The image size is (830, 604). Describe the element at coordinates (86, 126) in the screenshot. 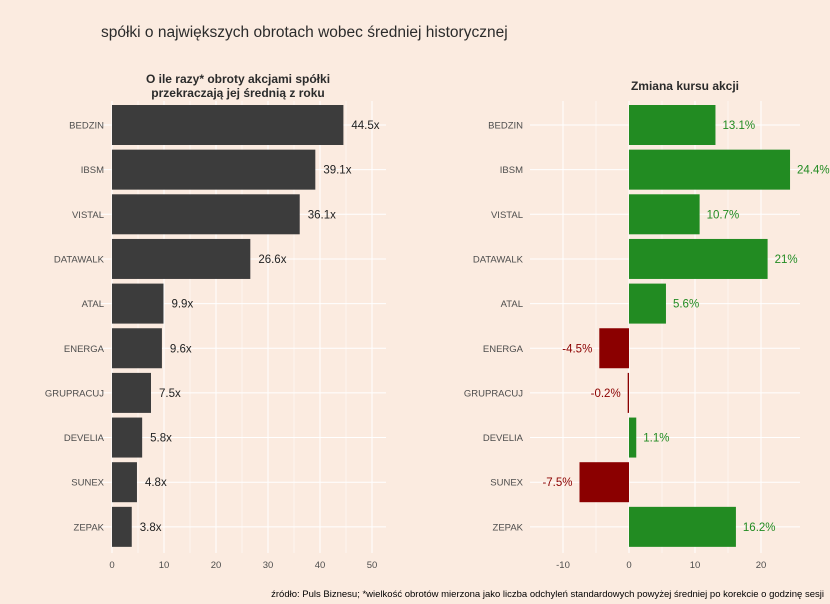

I see `left-category-label: BEDZIN` at that location.